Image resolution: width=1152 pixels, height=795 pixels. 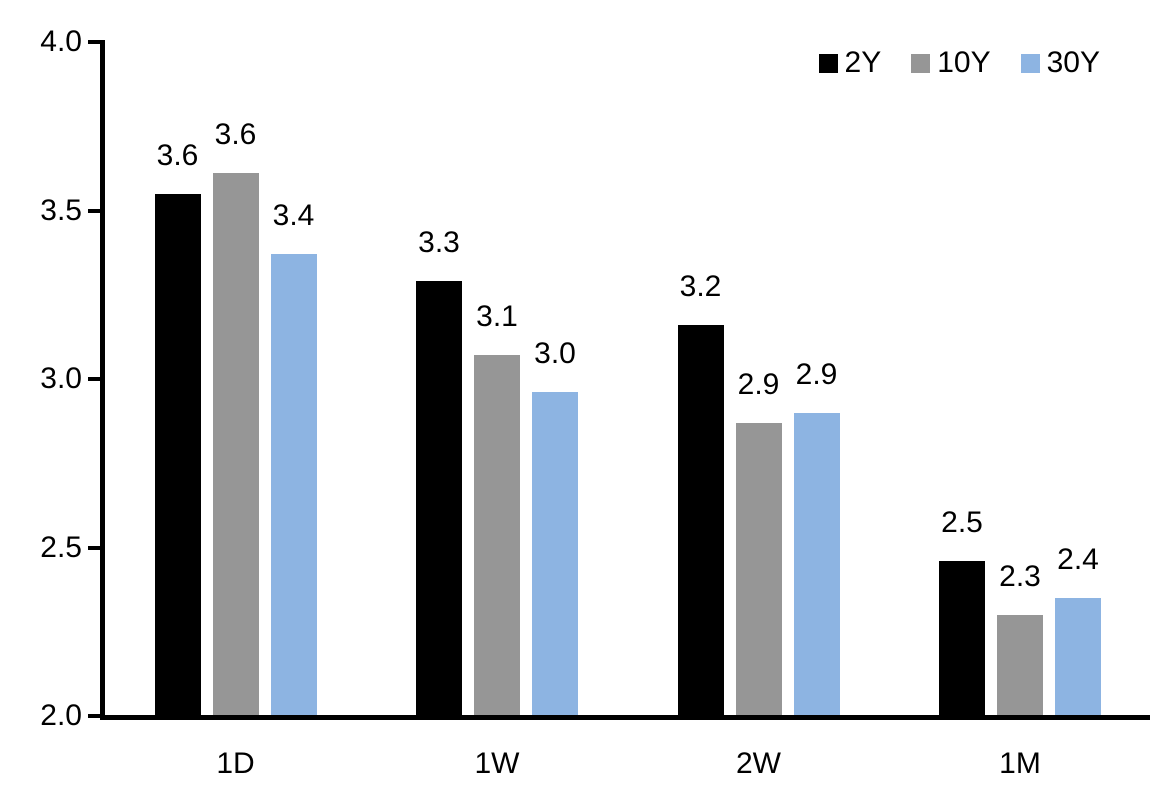 What do you see at coordinates (497, 317) in the screenshot?
I see `bar-value-label-10y-1w: 3.1` at bounding box center [497, 317].